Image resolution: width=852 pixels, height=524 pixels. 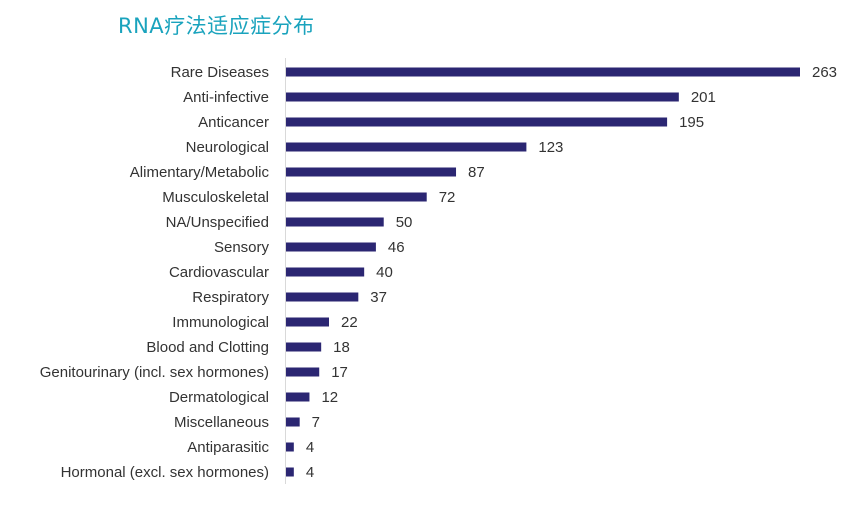 What do you see at coordinates (230, 297) in the screenshot?
I see `category-label: Respiratory` at bounding box center [230, 297].